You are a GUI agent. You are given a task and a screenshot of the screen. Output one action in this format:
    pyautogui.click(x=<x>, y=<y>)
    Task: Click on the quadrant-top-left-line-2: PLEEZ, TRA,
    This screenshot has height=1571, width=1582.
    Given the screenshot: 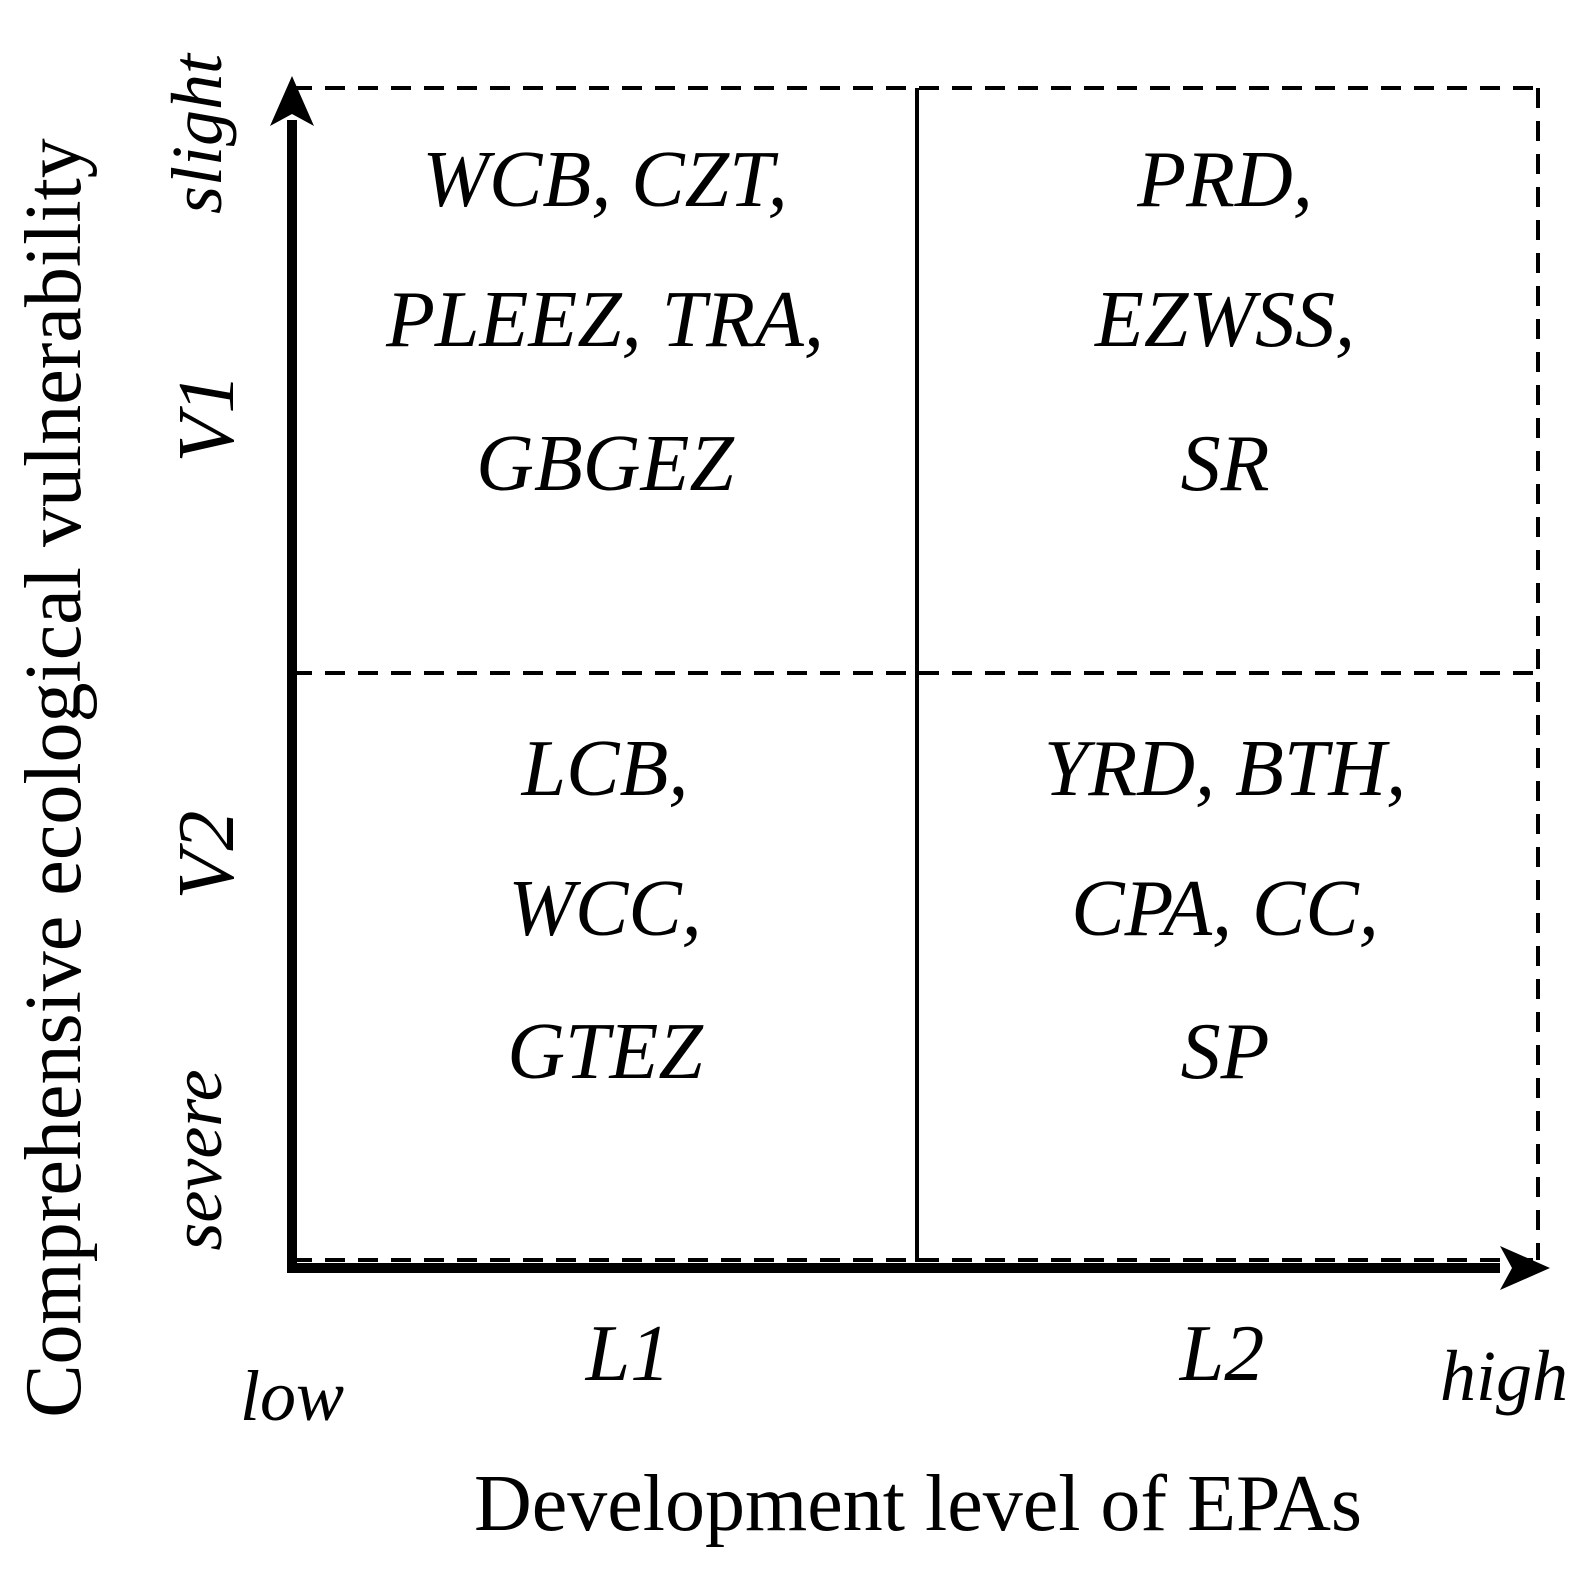 What is the action you would take?
    pyautogui.click(x=604, y=320)
    